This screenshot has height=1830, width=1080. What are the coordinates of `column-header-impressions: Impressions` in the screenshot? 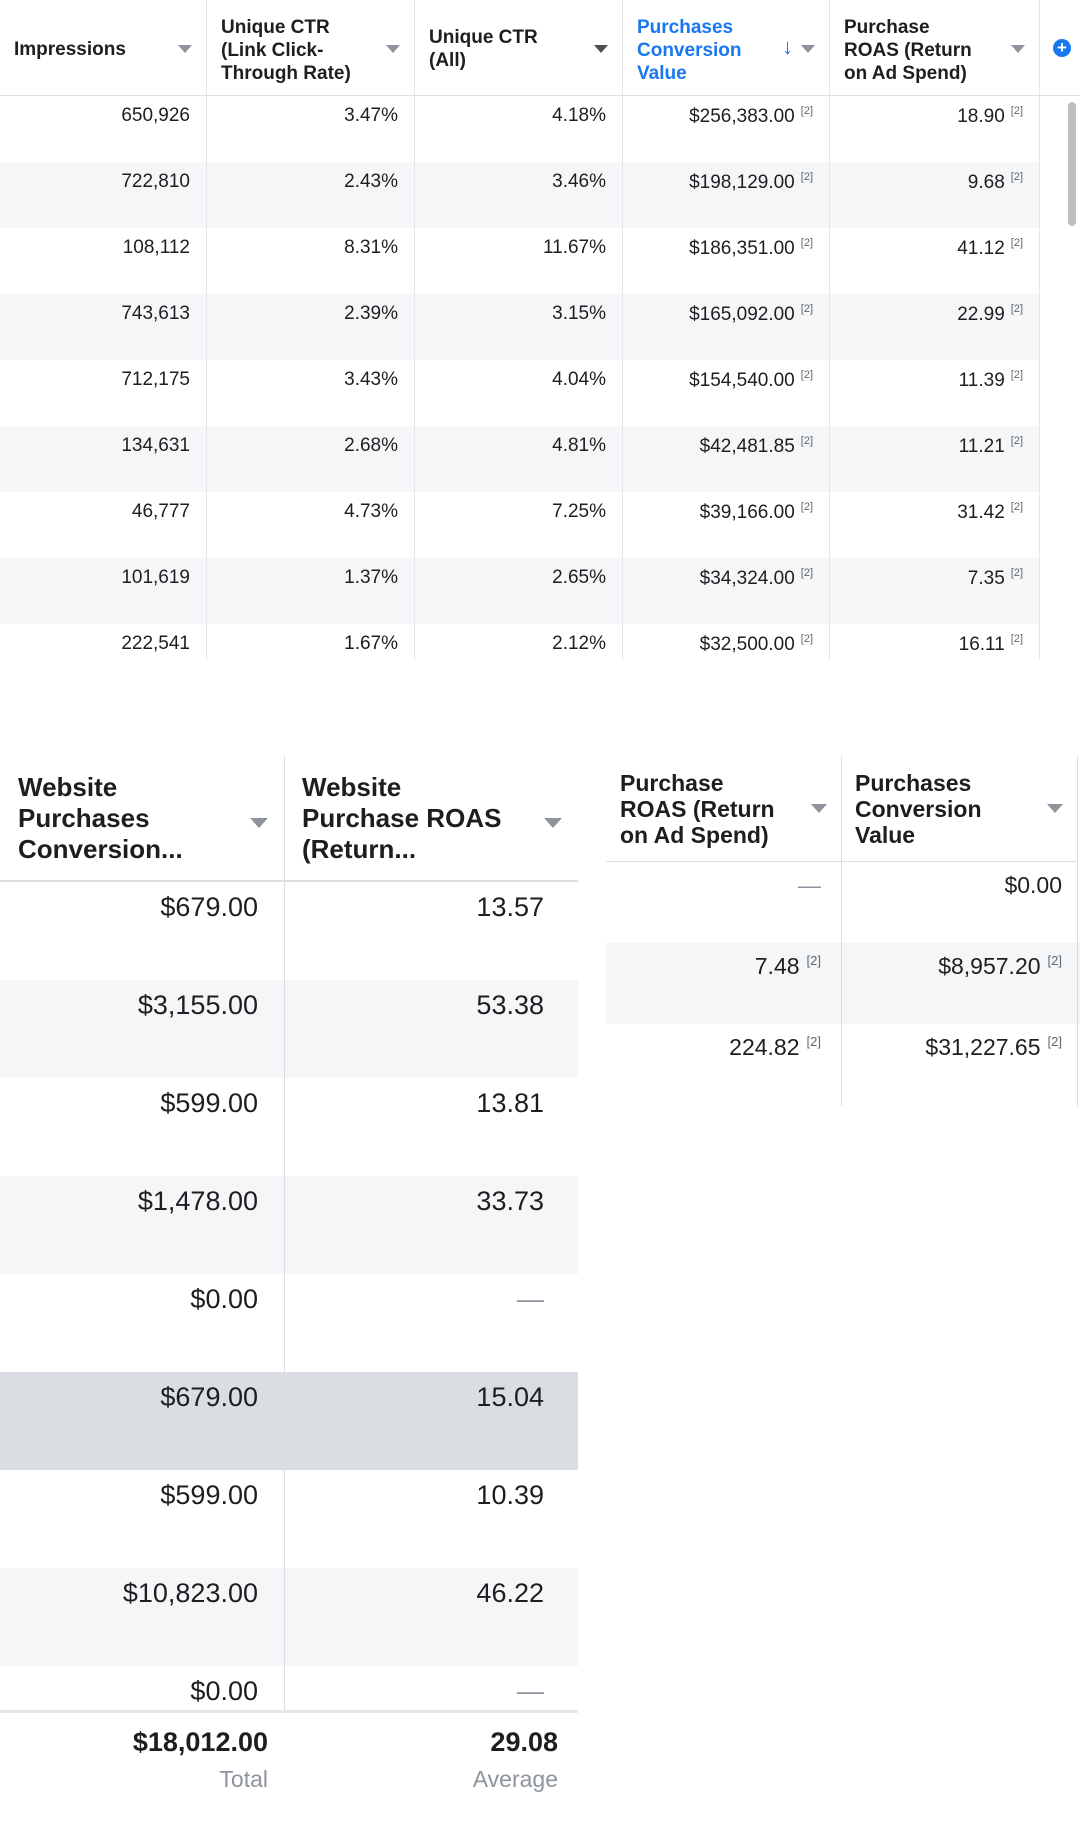 It's located at (103, 47).